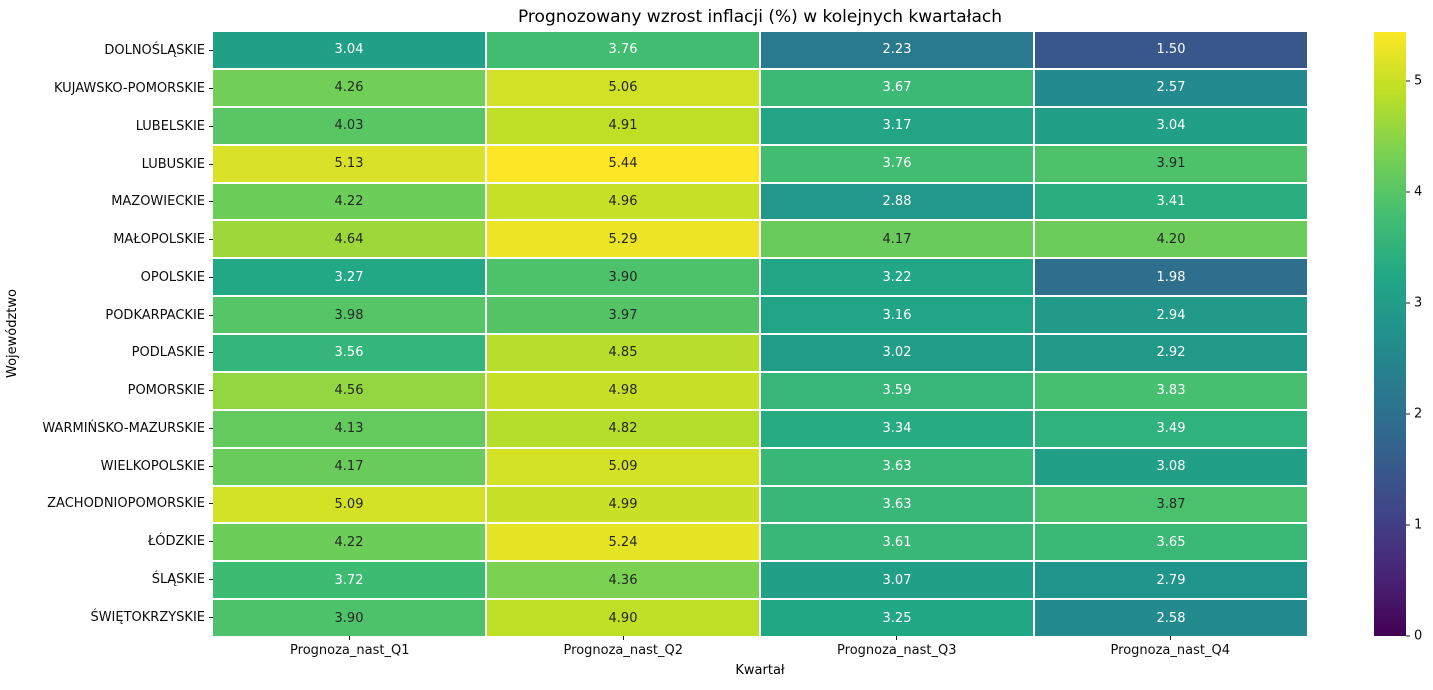 Image resolution: width=1433 pixels, height=690 pixels. Describe the element at coordinates (168, 353) in the screenshot. I see `y-tick-text: PODLASKIE` at that location.